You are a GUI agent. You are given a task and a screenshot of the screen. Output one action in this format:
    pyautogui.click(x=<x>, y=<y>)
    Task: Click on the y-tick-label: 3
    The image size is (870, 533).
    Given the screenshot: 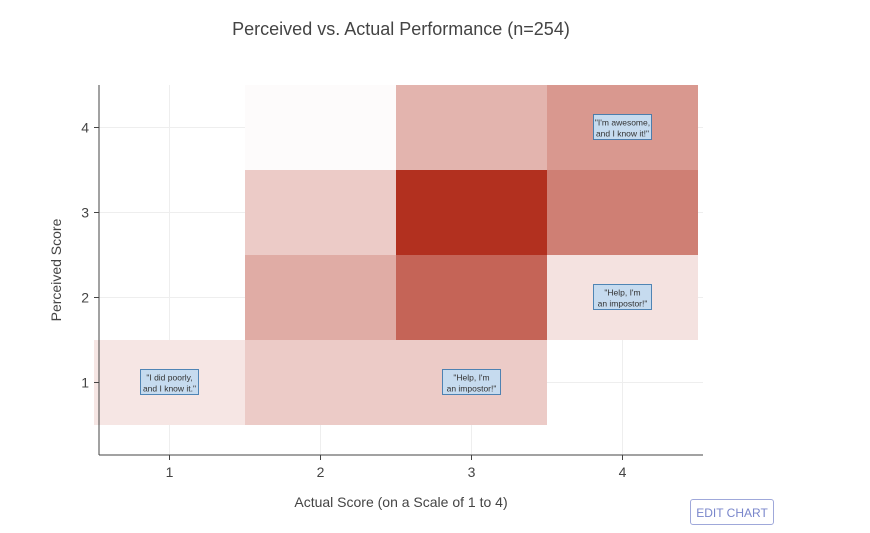 What is the action you would take?
    pyautogui.click(x=85, y=213)
    